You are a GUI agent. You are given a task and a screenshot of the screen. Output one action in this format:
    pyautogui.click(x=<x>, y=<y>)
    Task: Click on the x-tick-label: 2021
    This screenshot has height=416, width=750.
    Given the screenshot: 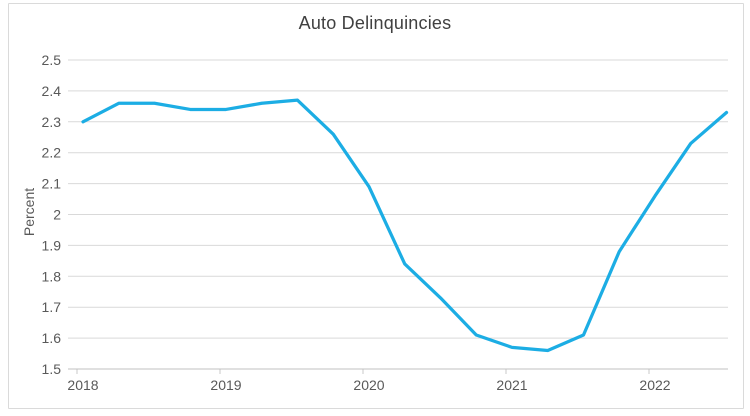 What is the action you would take?
    pyautogui.click(x=511, y=385)
    